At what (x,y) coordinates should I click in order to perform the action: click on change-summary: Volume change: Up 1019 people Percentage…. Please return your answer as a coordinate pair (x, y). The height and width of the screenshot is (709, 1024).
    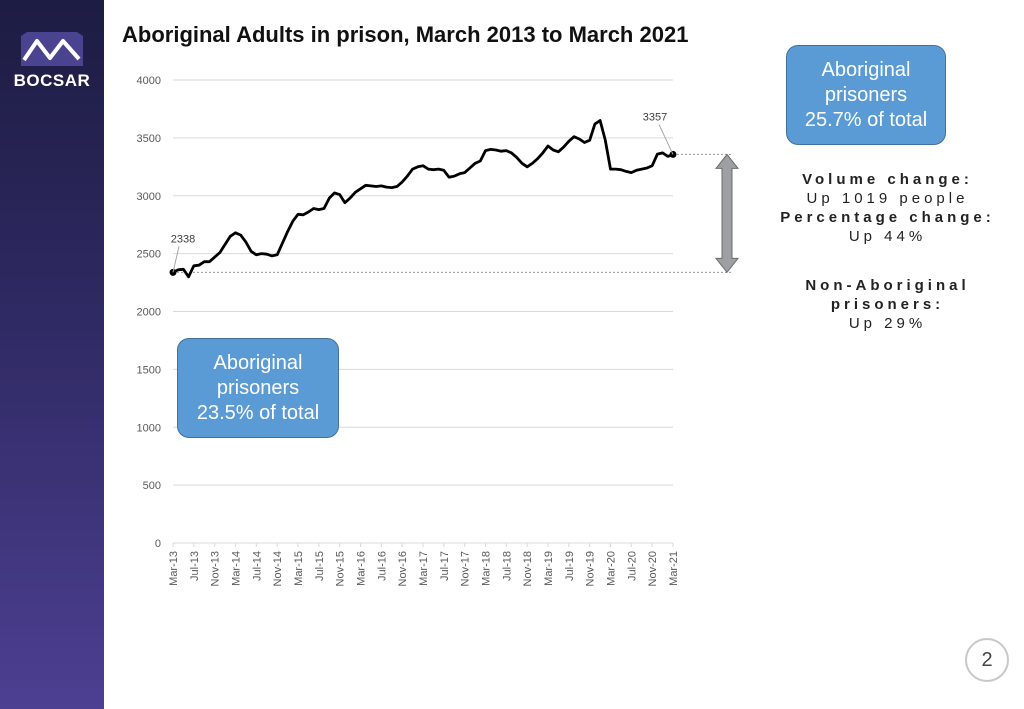
    Looking at the image, I should click on (887, 251).